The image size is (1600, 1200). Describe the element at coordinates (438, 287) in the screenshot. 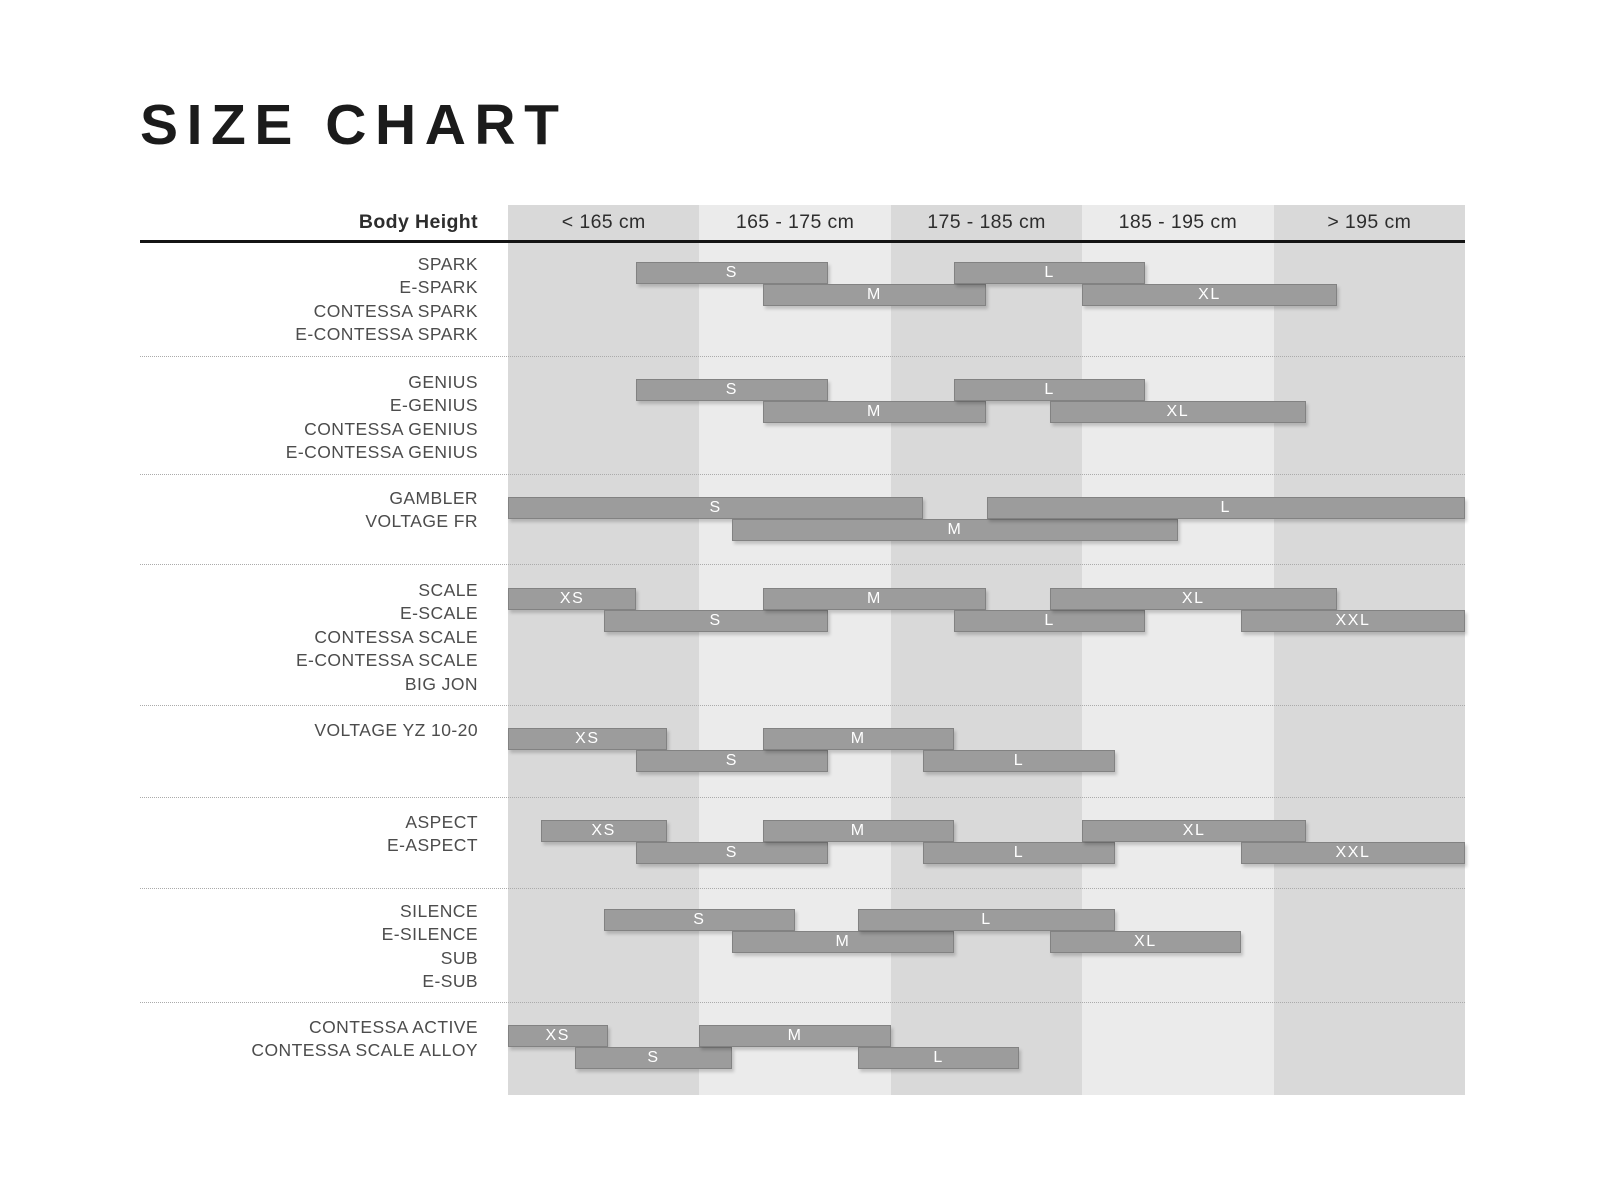

I see `model-label: E-SPARK` at that location.